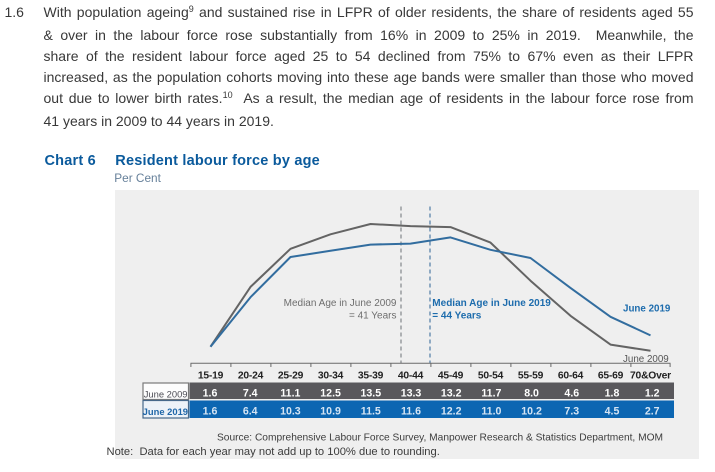 The height and width of the screenshot is (472, 715). What do you see at coordinates (371, 412) in the screenshot?
I see `svg-text: 11.5` at bounding box center [371, 412].